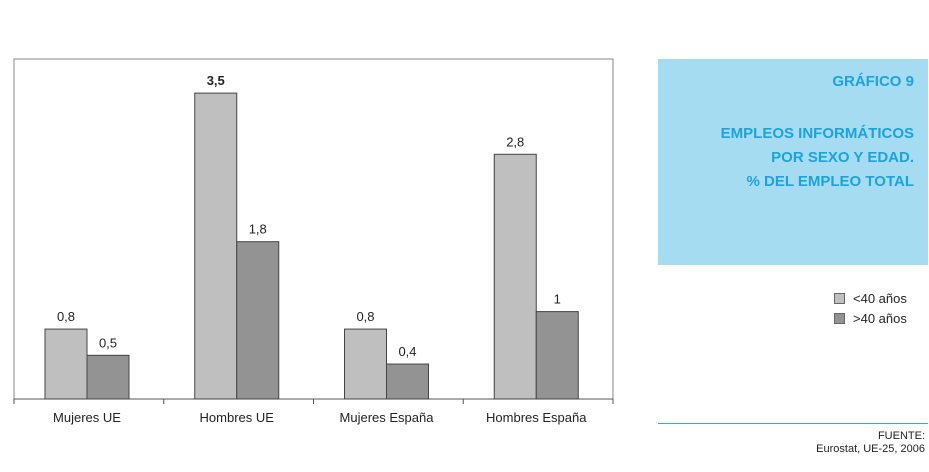 This screenshot has height=472, width=929. I want to click on chart-title-line-1: EMPLEOS INFORMÁTICOS, so click(817, 133).